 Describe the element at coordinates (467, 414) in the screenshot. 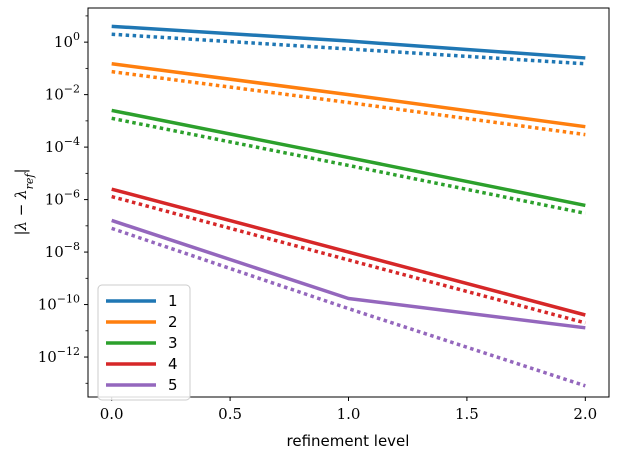

I see `x-tick-label: 1.5` at that location.